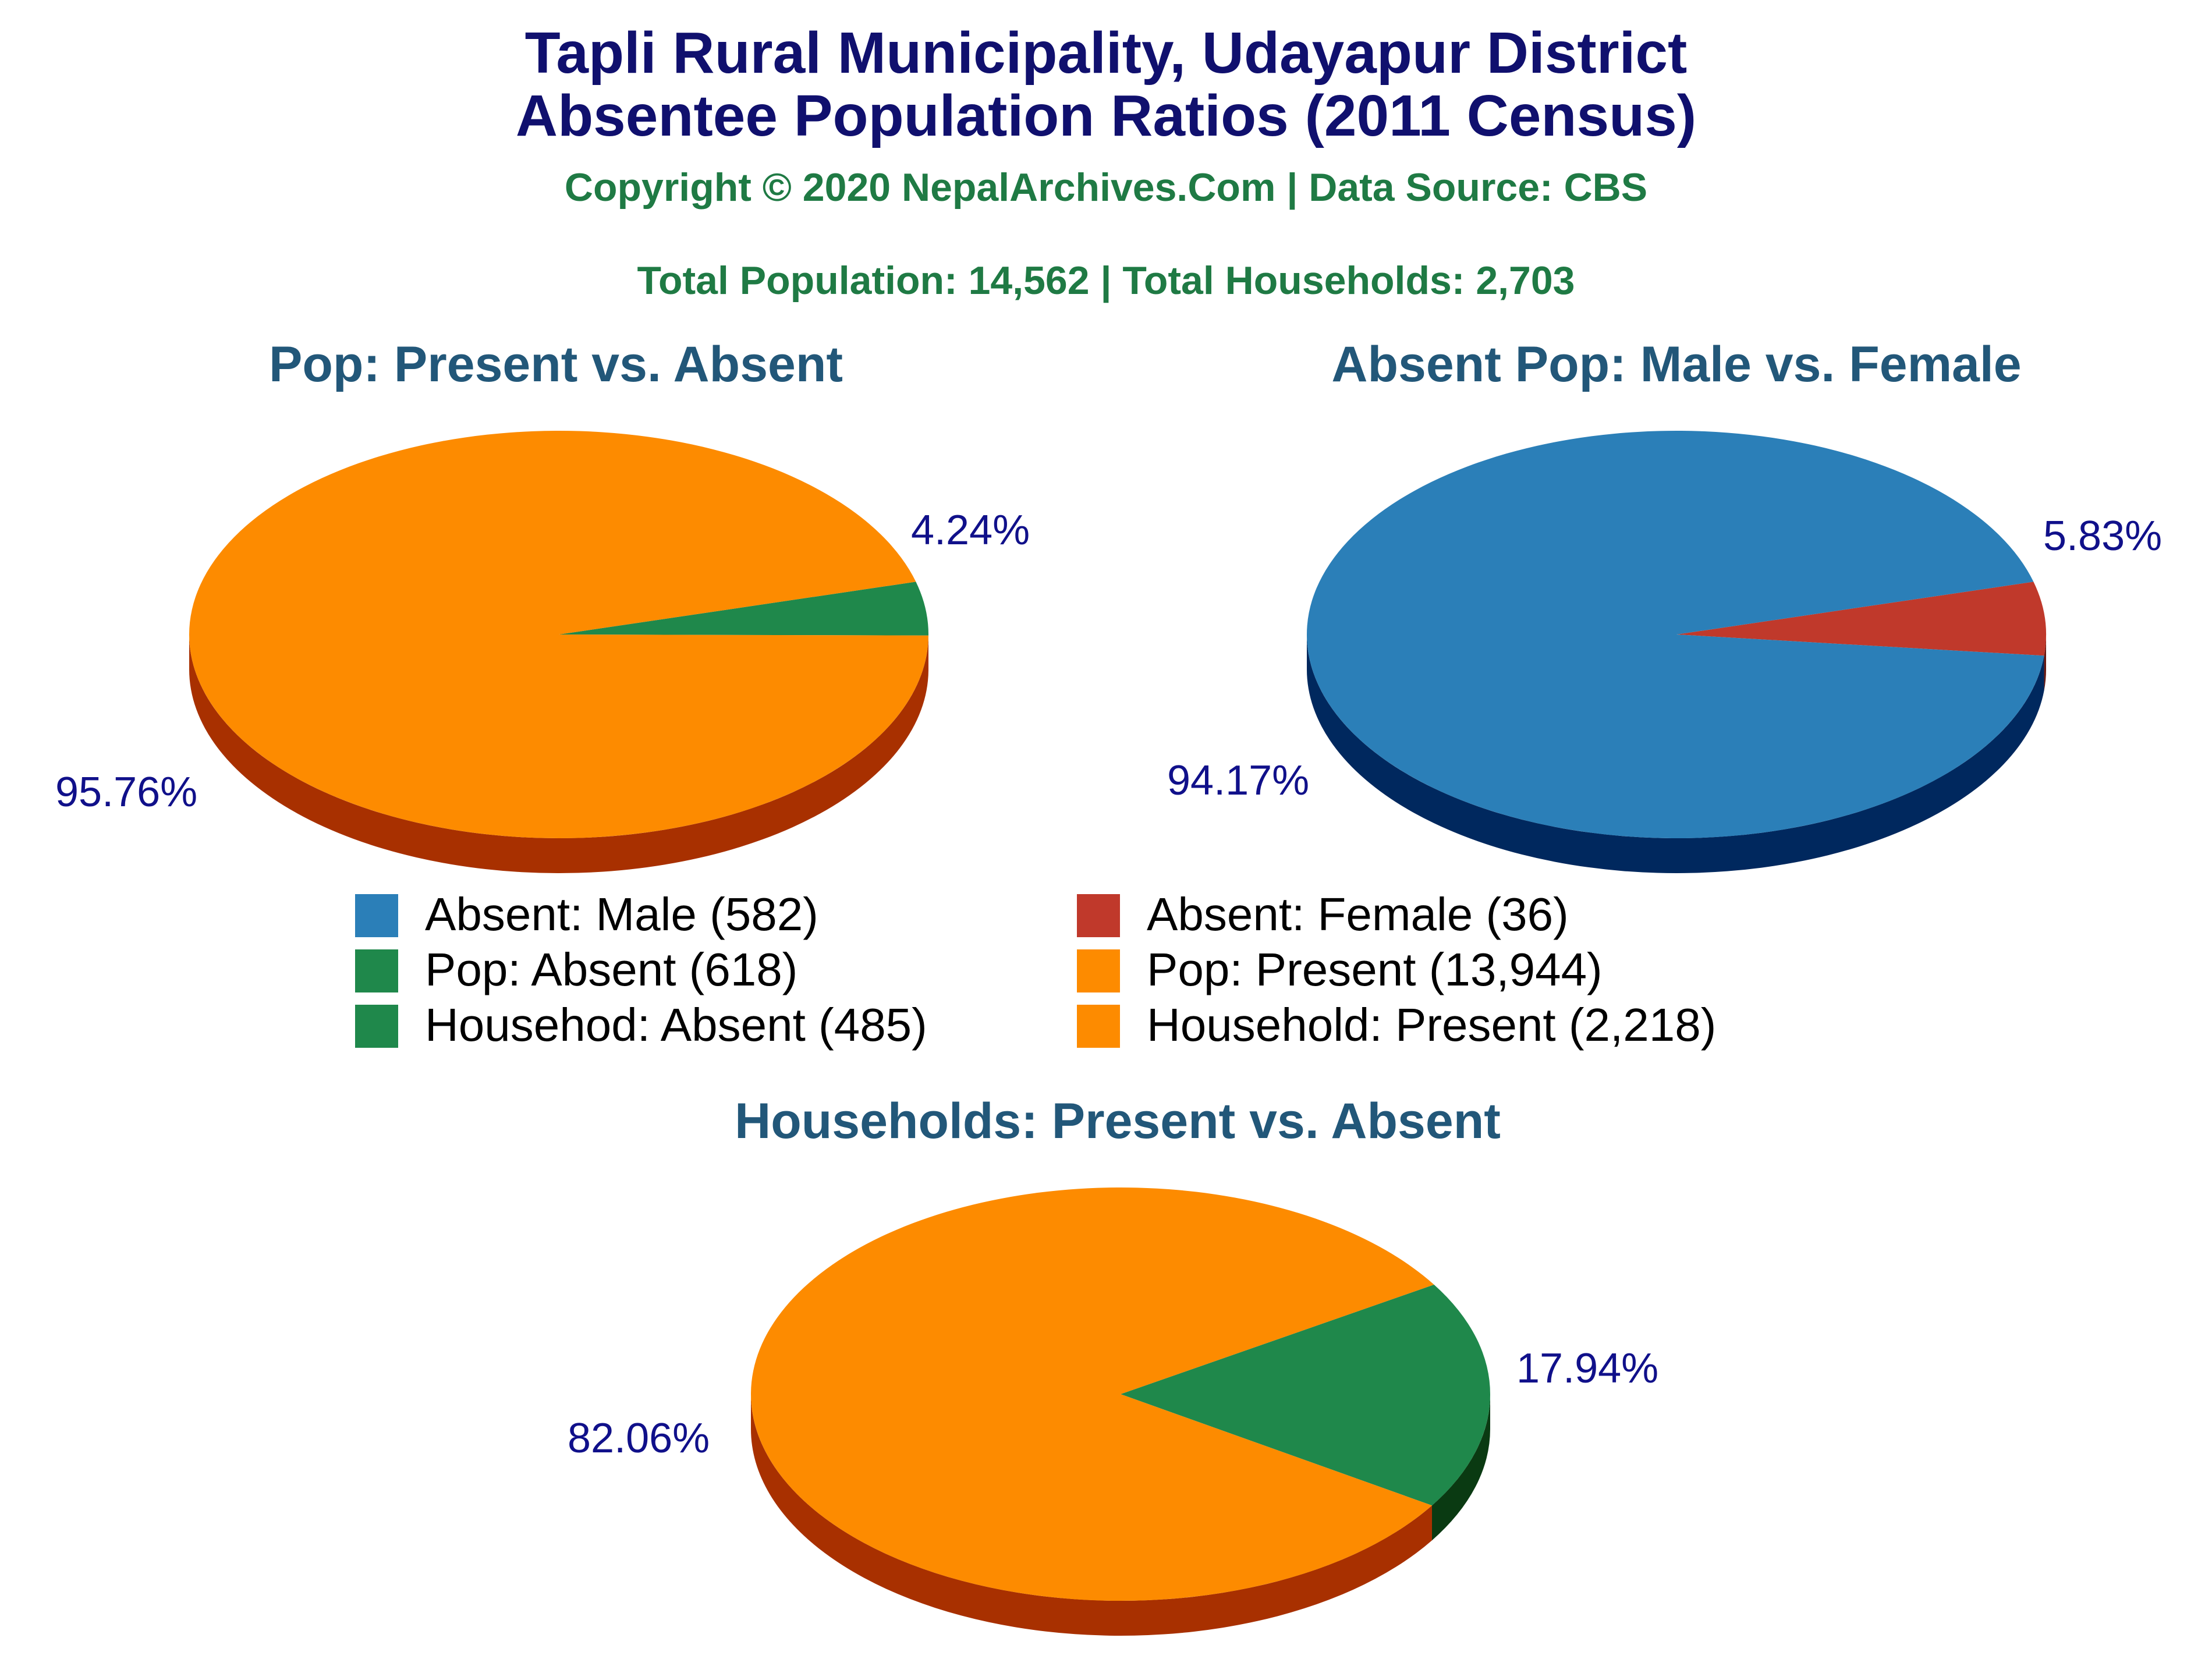 The image size is (2212, 1659). Describe the element at coordinates (1358, 914) in the screenshot. I see `legend-label-1: Absent: Female (36)` at that location.